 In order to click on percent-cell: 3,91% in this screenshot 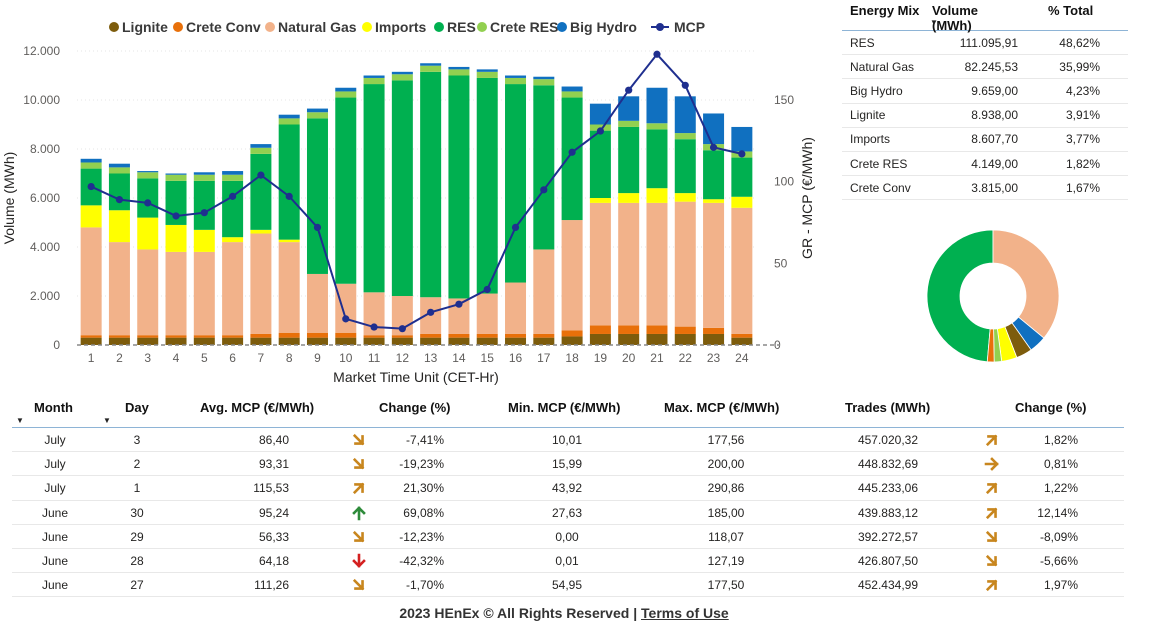, I will do `click(1082, 115)`.